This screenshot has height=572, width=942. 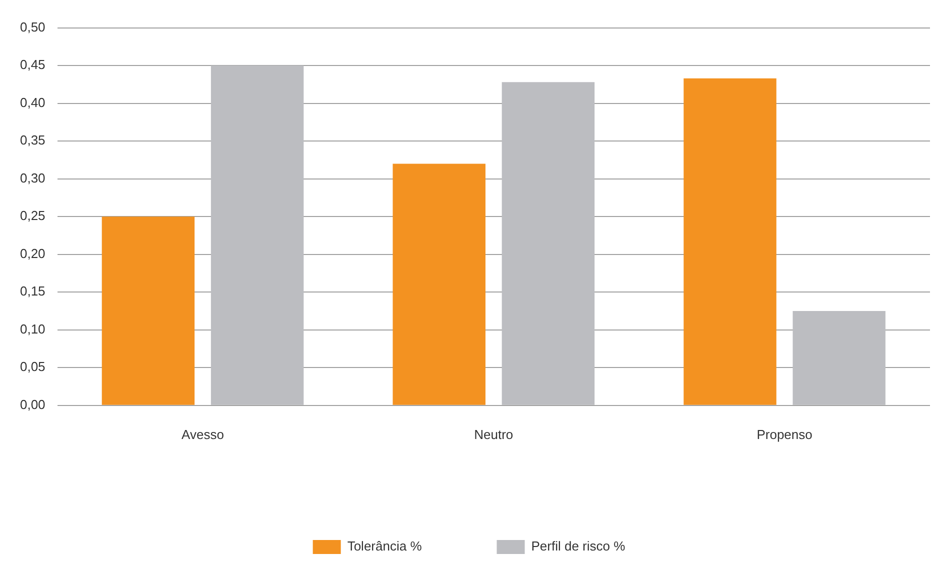 What do you see at coordinates (33, 328) in the screenshot?
I see `y-tick-label: 0,10` at bounding box center [33, 328].